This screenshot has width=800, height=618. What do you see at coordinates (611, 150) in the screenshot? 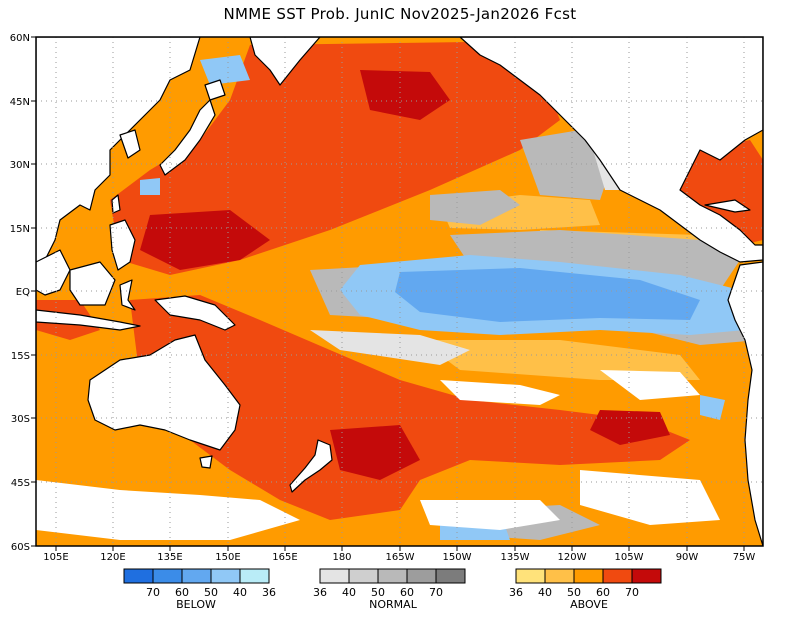
I see `north-america` at bounding box center [611, 150].